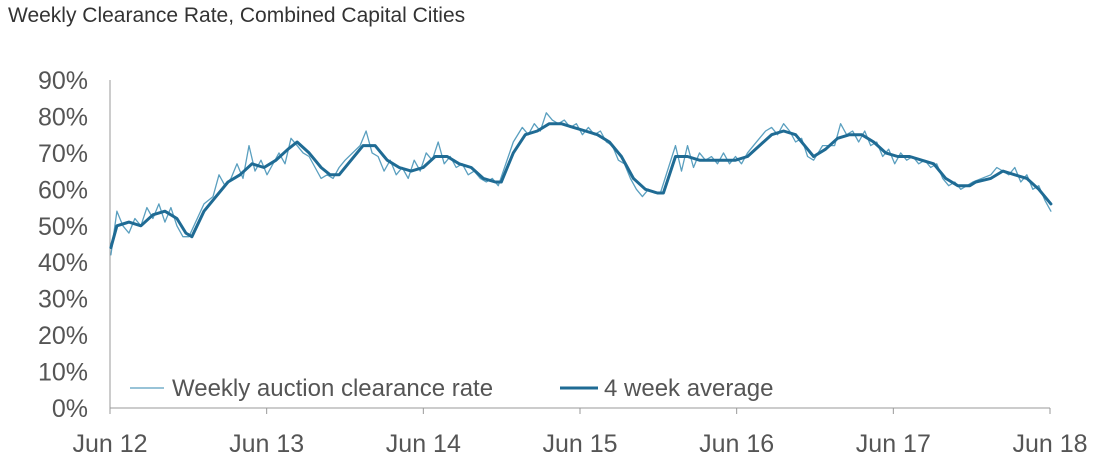 Image resolution: width=1110 pixels, height=476 pixels. I want to click on x-tick-label: Jun 16, so click(736, 444).